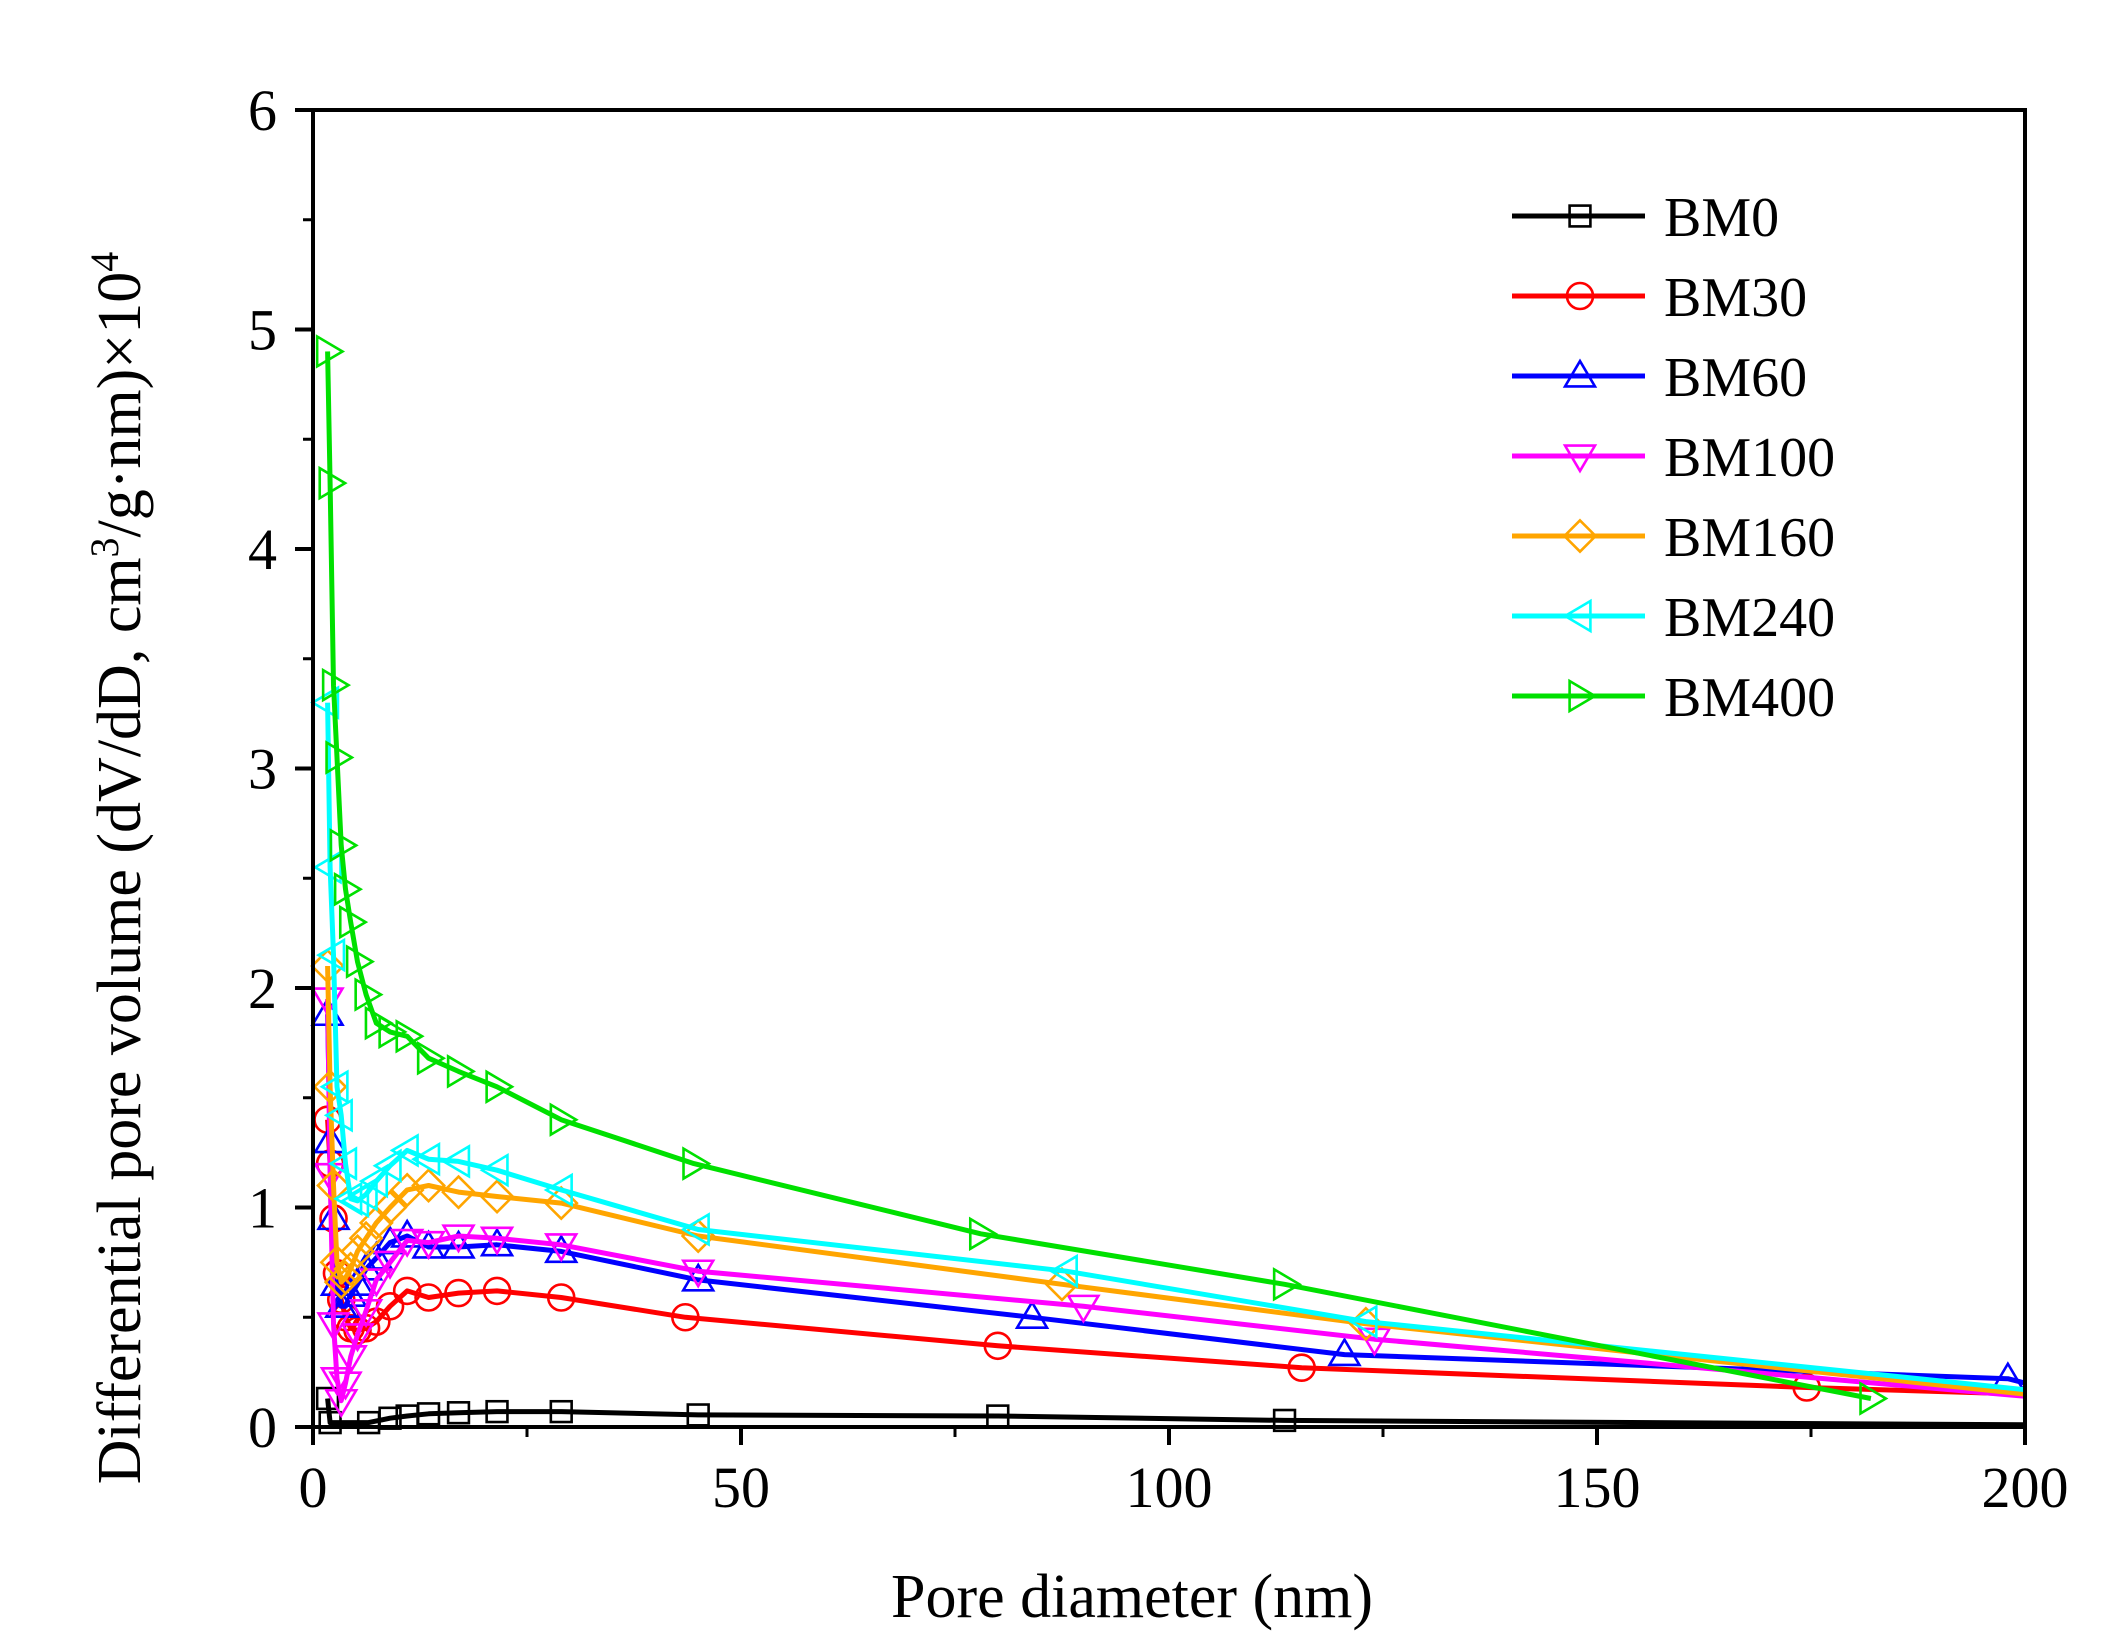  What do you see at coordinates (1659, 298) in the screenshot?
I see `legend-item-BM30: BM30` at bounding box center [1659, 298].